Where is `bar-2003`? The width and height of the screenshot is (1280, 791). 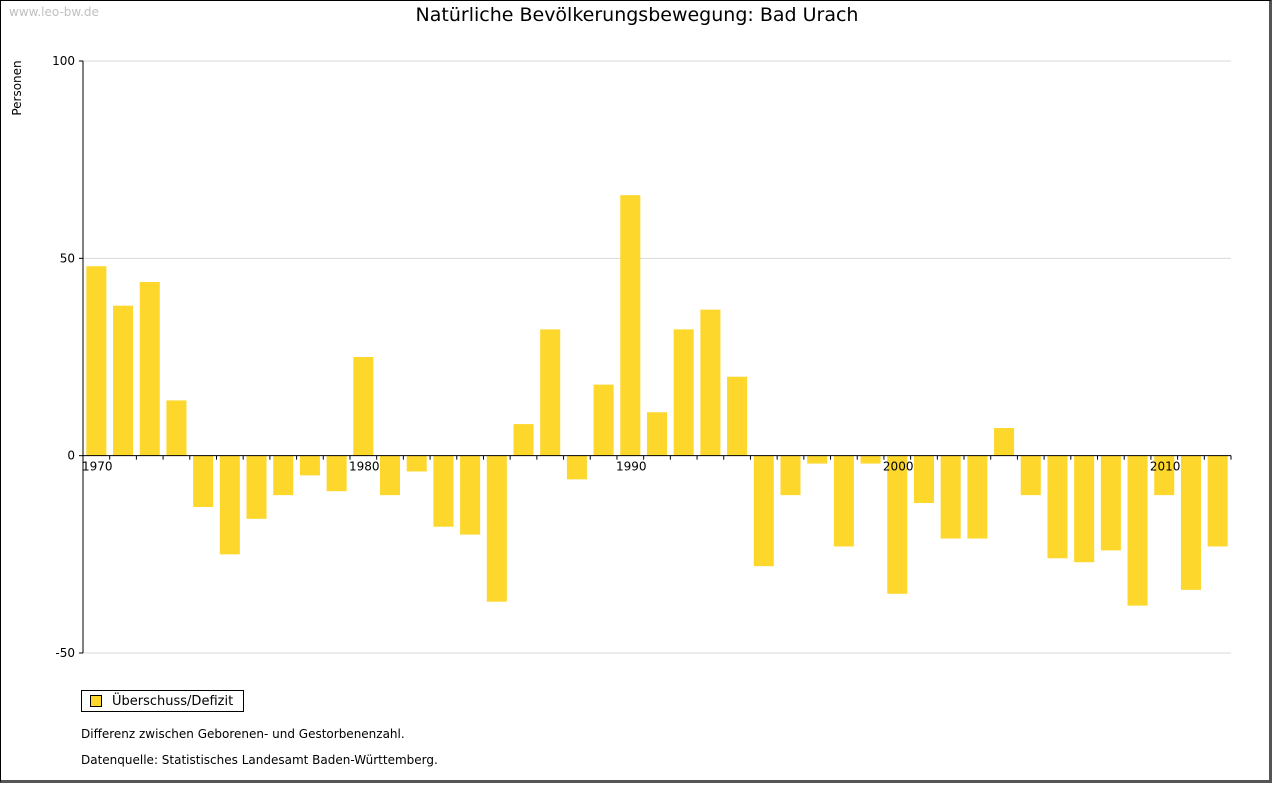 bar-2003 is located at coordinates (977, 497).